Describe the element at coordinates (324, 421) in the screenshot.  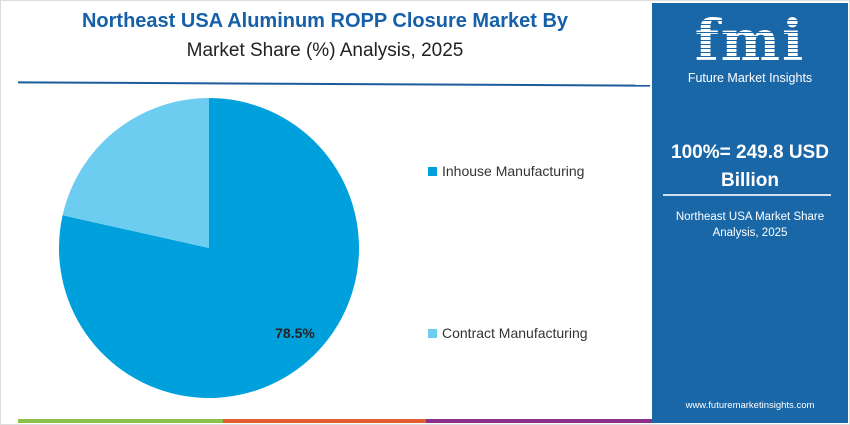
I see `footer-bar-orange` at that location.